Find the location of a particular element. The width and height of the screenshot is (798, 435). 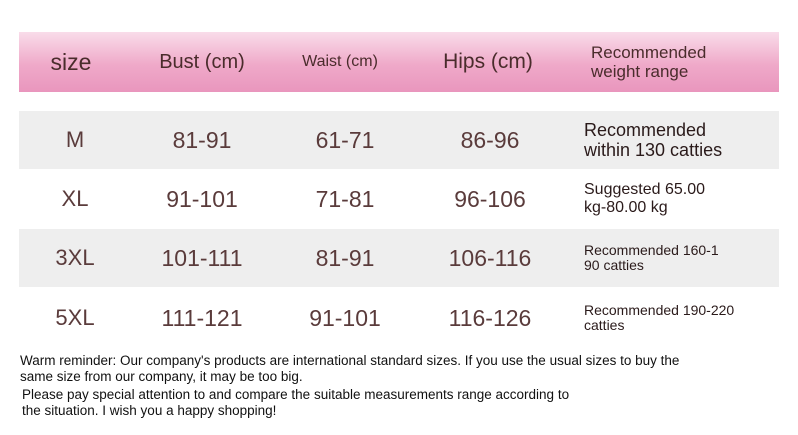

header-hips: Hips (cm) is located at coordinates (488, 61).